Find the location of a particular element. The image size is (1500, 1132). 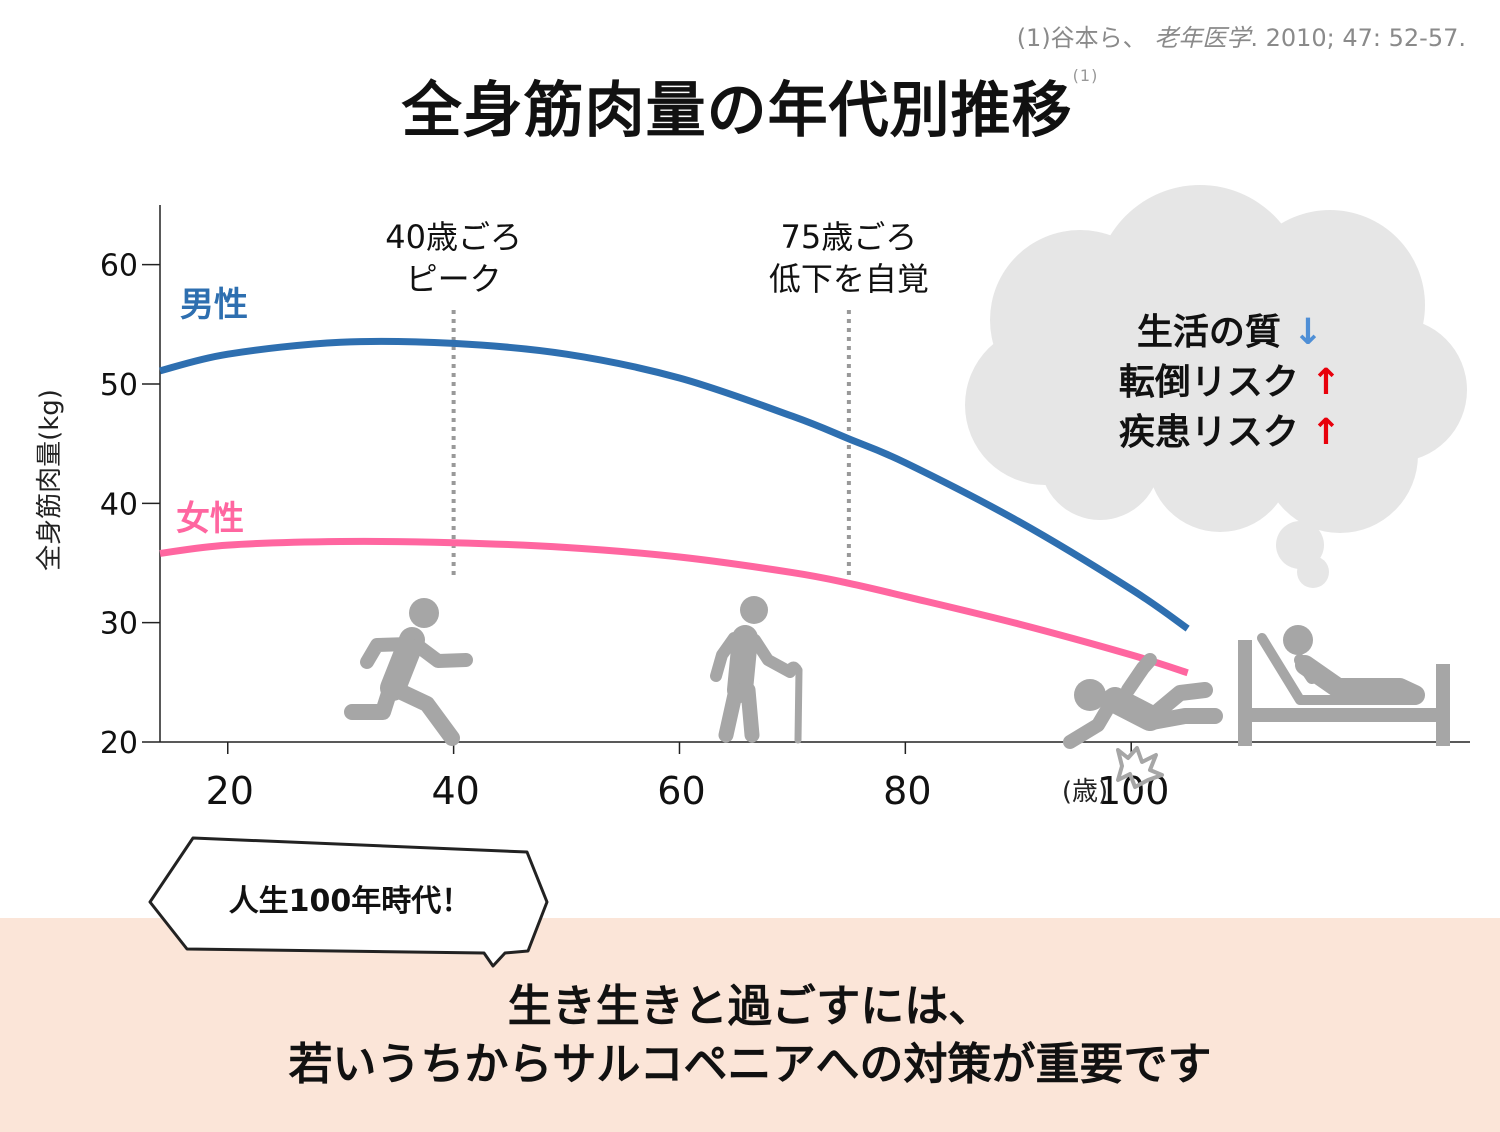

x-tick-label: 80 is located at coordinates (907, 791).